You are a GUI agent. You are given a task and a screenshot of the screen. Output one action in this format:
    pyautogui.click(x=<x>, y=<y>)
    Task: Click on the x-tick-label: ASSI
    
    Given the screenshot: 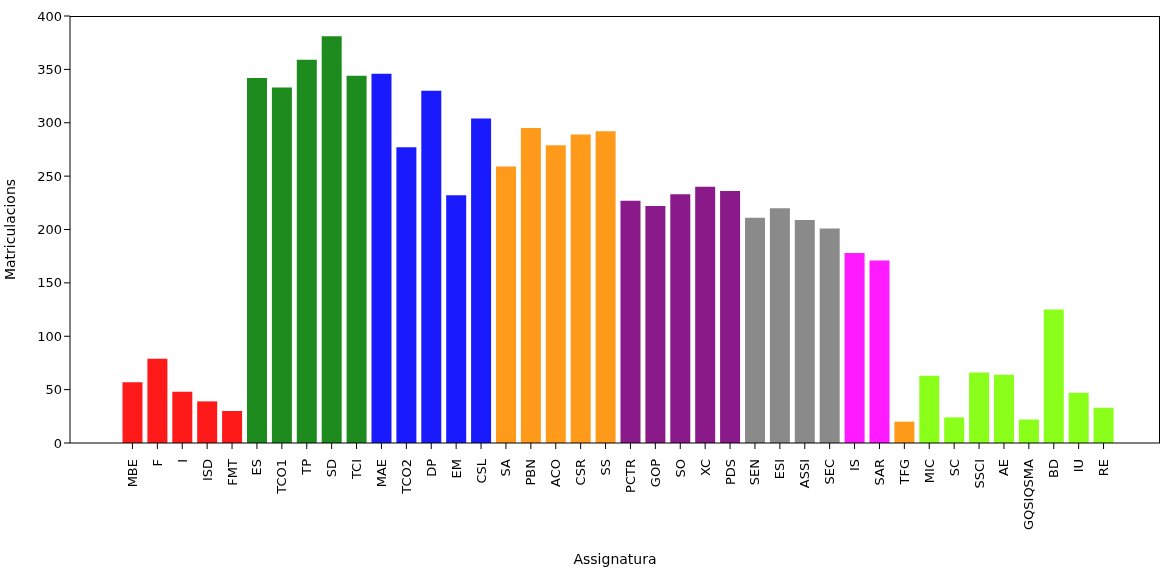 What is the action you would take?
    pyautogui.click(x=805, y=474)
    